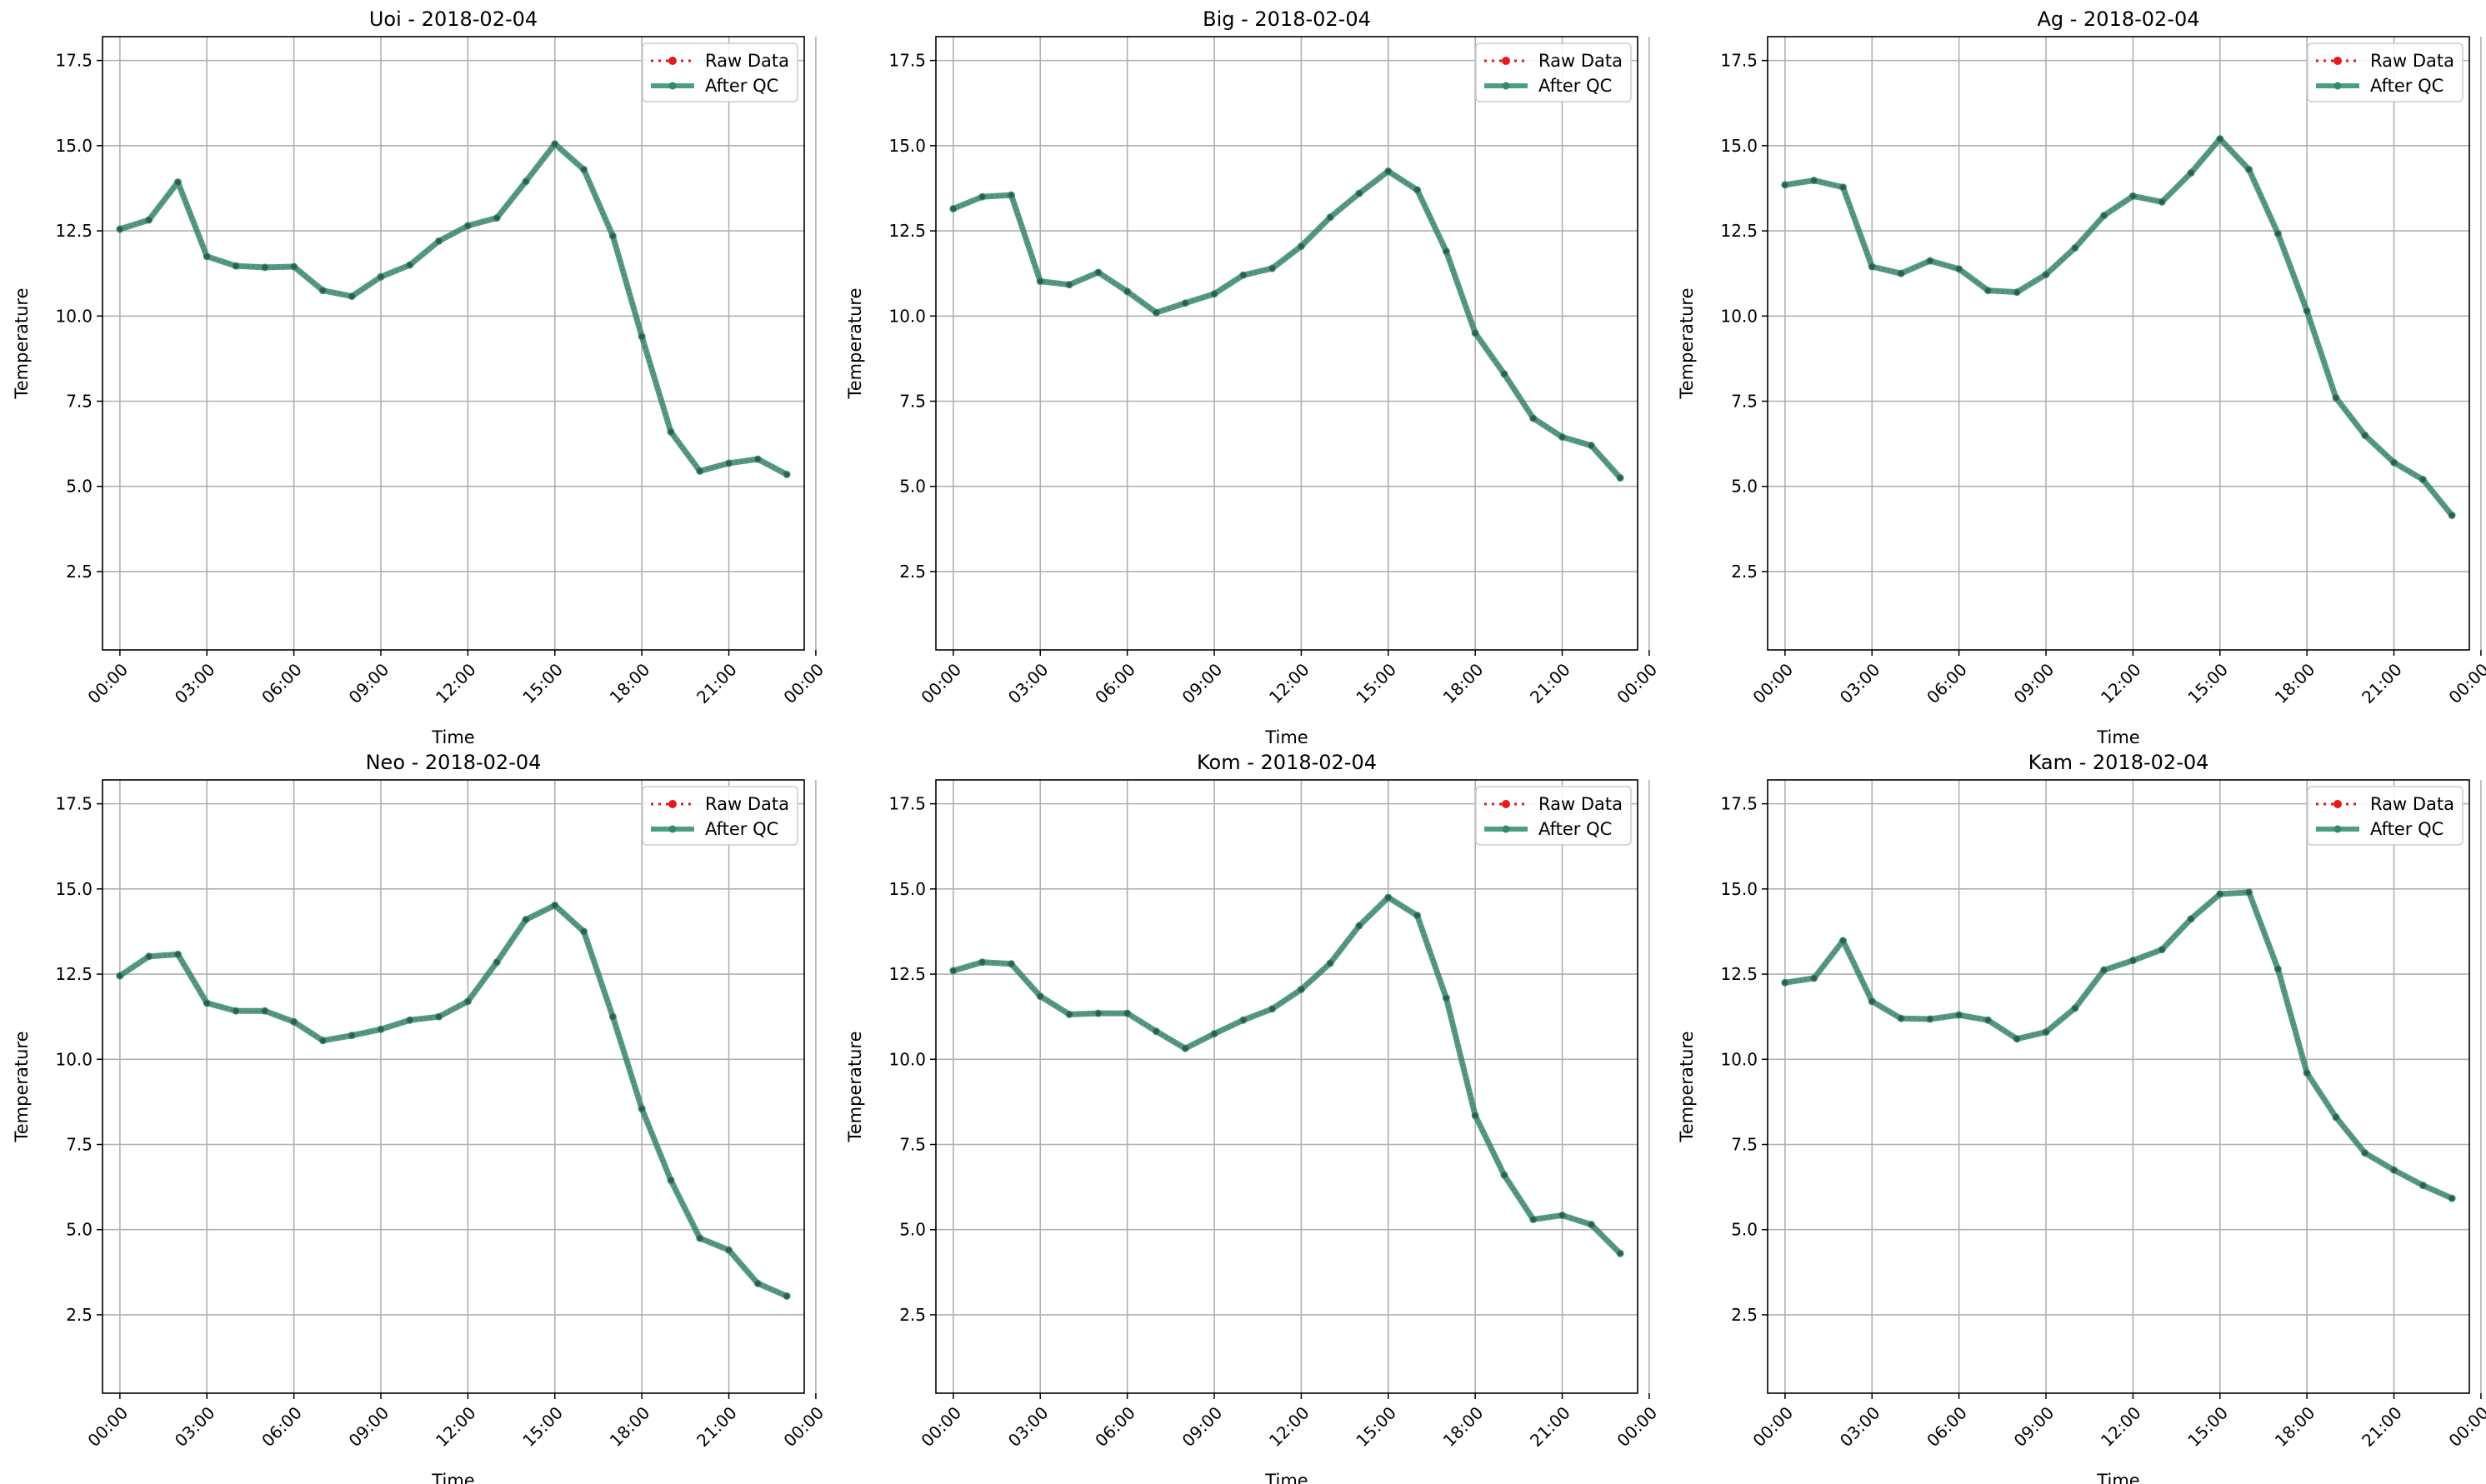  What do you see at coordinates (2118, 762) in the screenshot?
I see `chart-title: Kam - 2018-02-04` at bounding box center [2118, 762].